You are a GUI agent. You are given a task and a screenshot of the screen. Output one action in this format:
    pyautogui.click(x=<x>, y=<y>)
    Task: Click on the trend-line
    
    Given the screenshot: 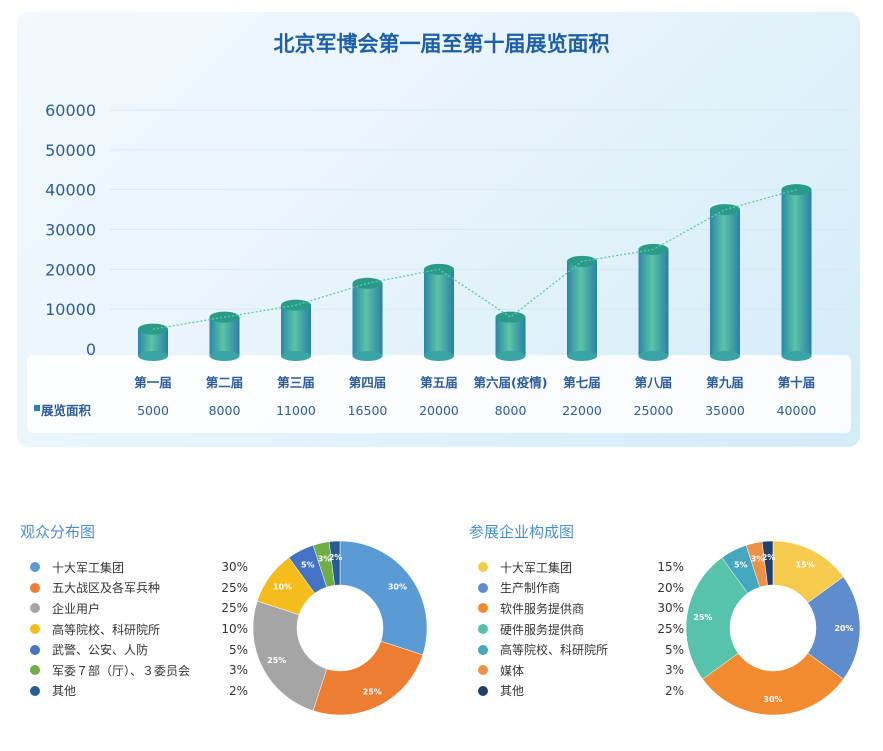 What is the action you would take?
    pyautogui.click(x=474, y=259)
    